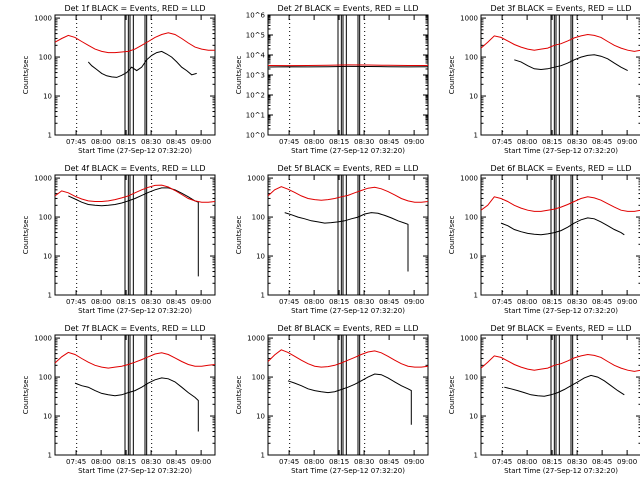 The width and height of the screenshot is (640, 484). I want to click on y-tick-label: 10^1, so click(255, 116).